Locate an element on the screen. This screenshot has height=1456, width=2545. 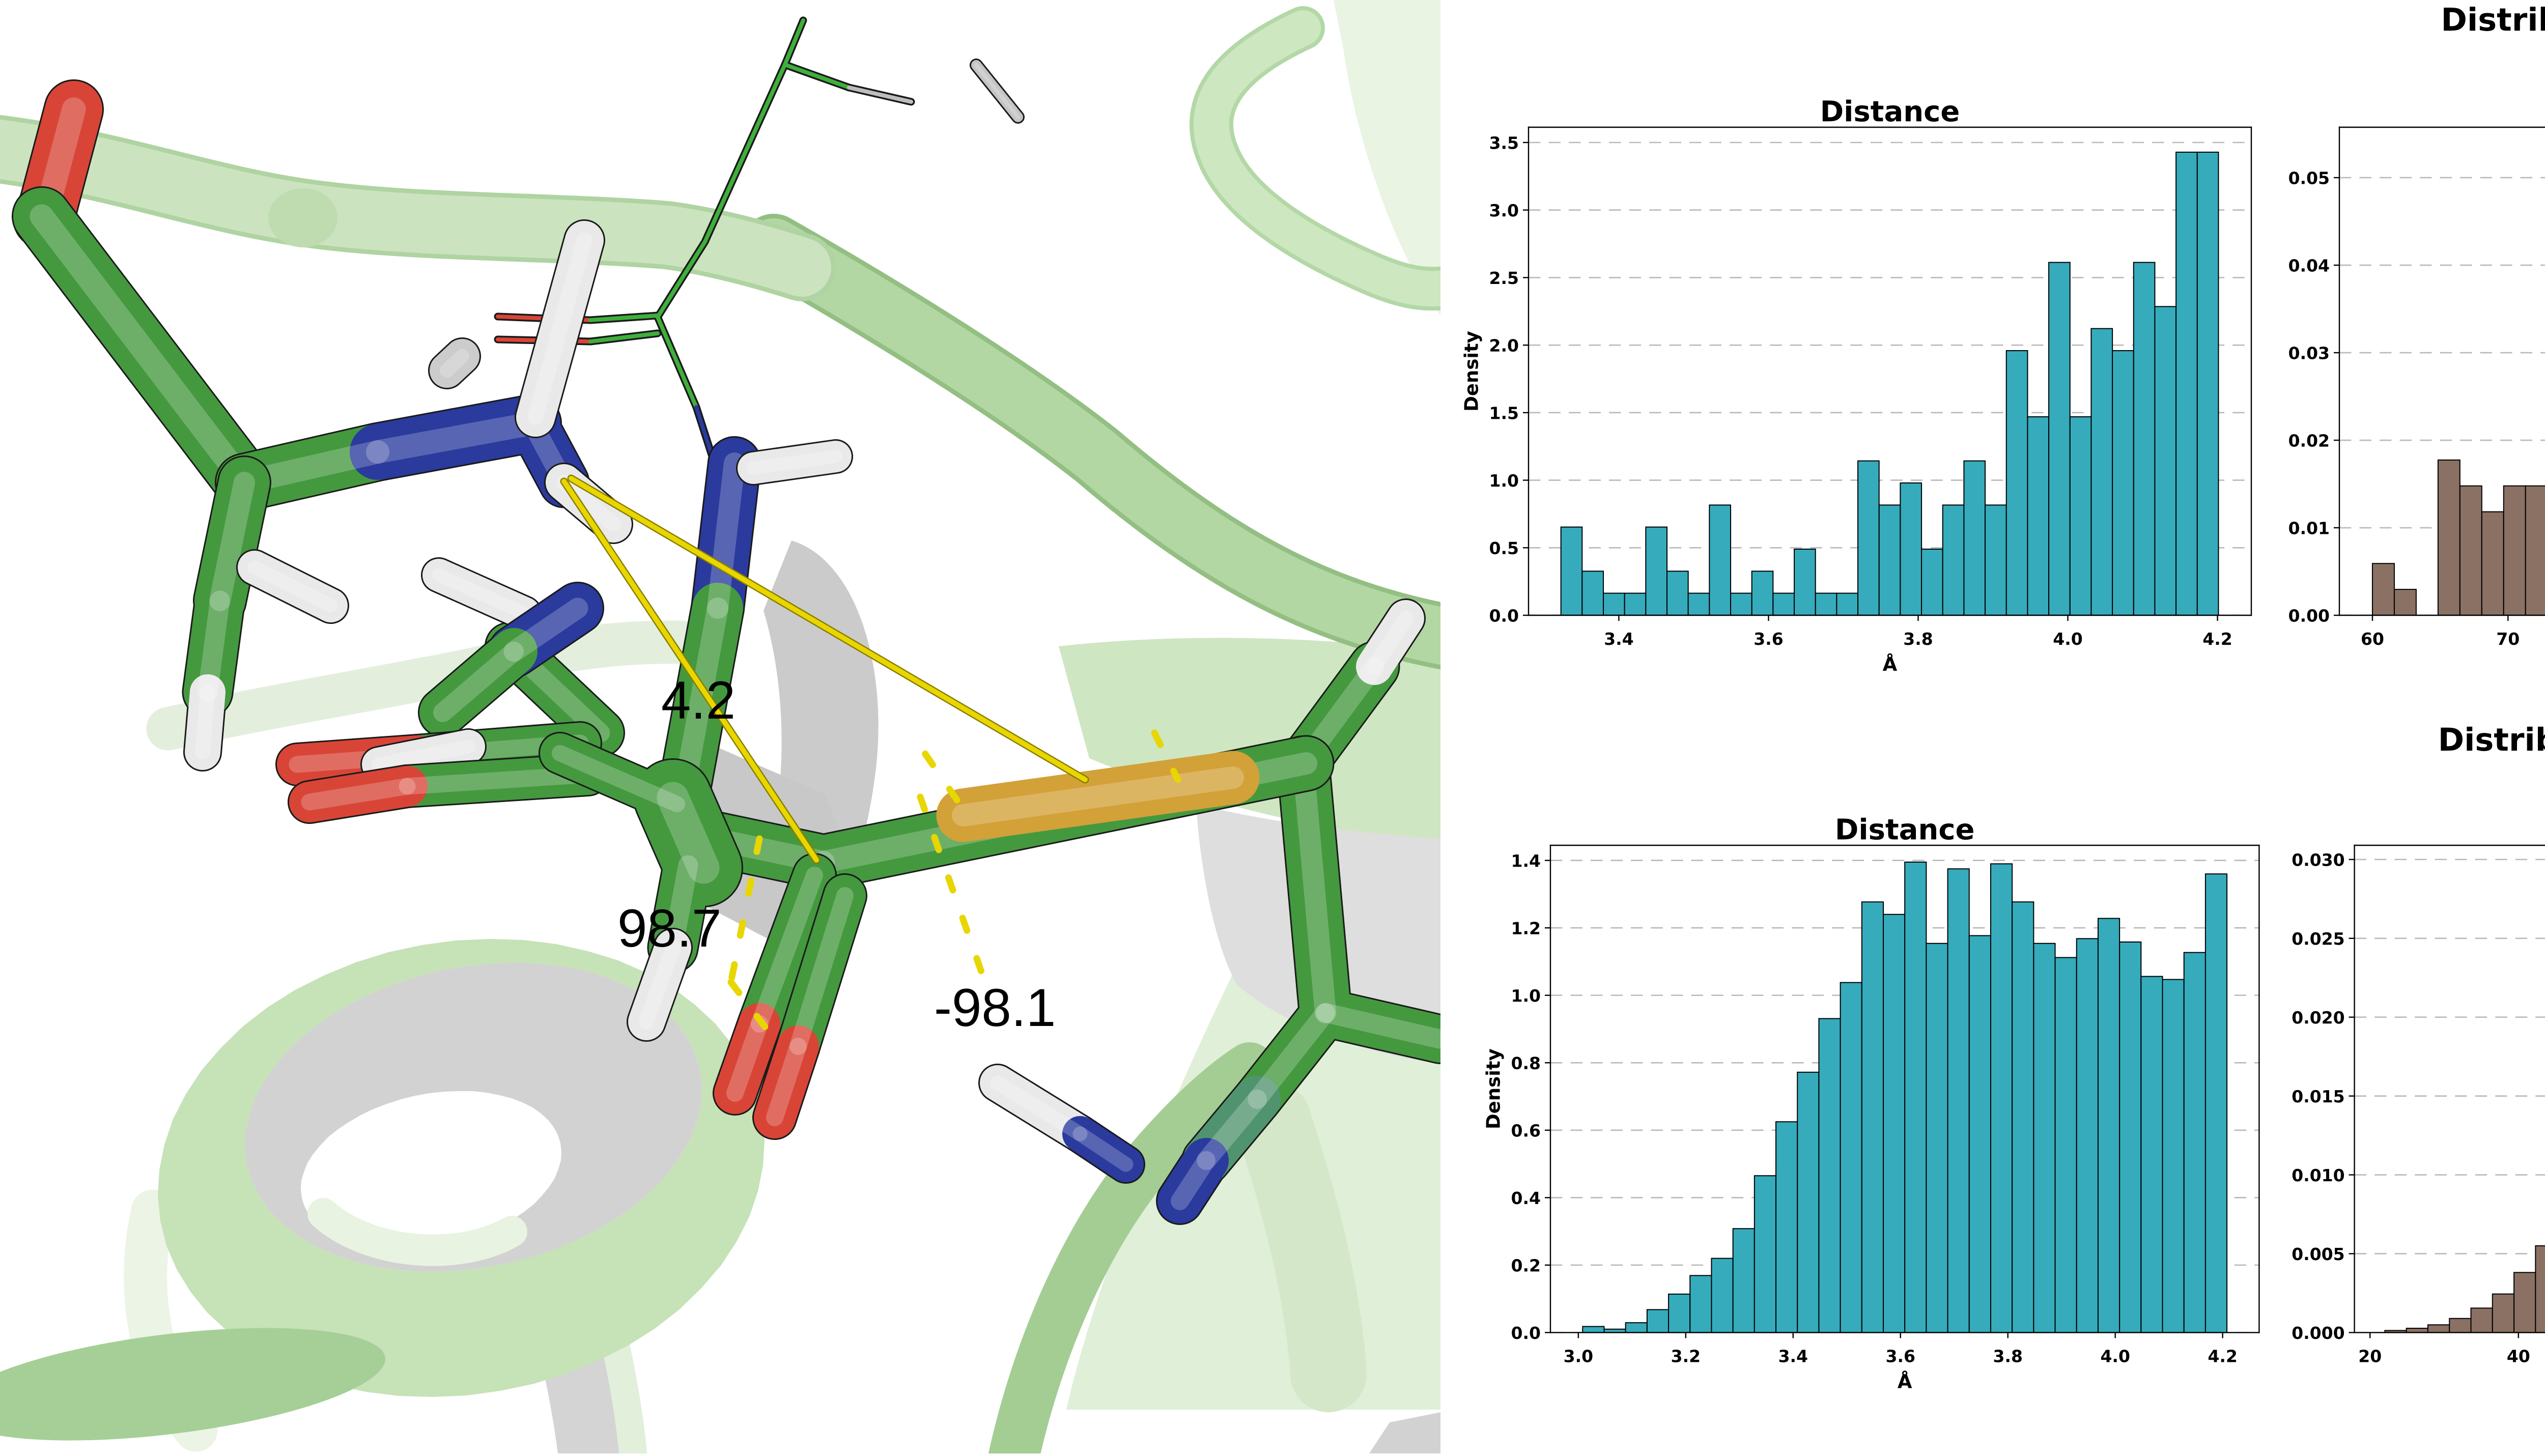
svg-text: 4.2 is located at coordinates (698, 700).